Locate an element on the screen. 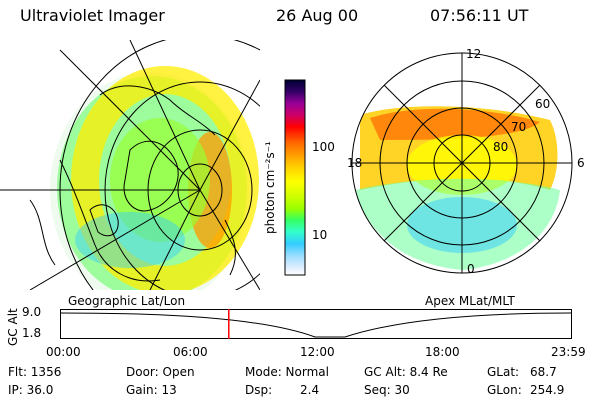  observation-date: 26 Aug 00 is located at coordinates (317, 15).